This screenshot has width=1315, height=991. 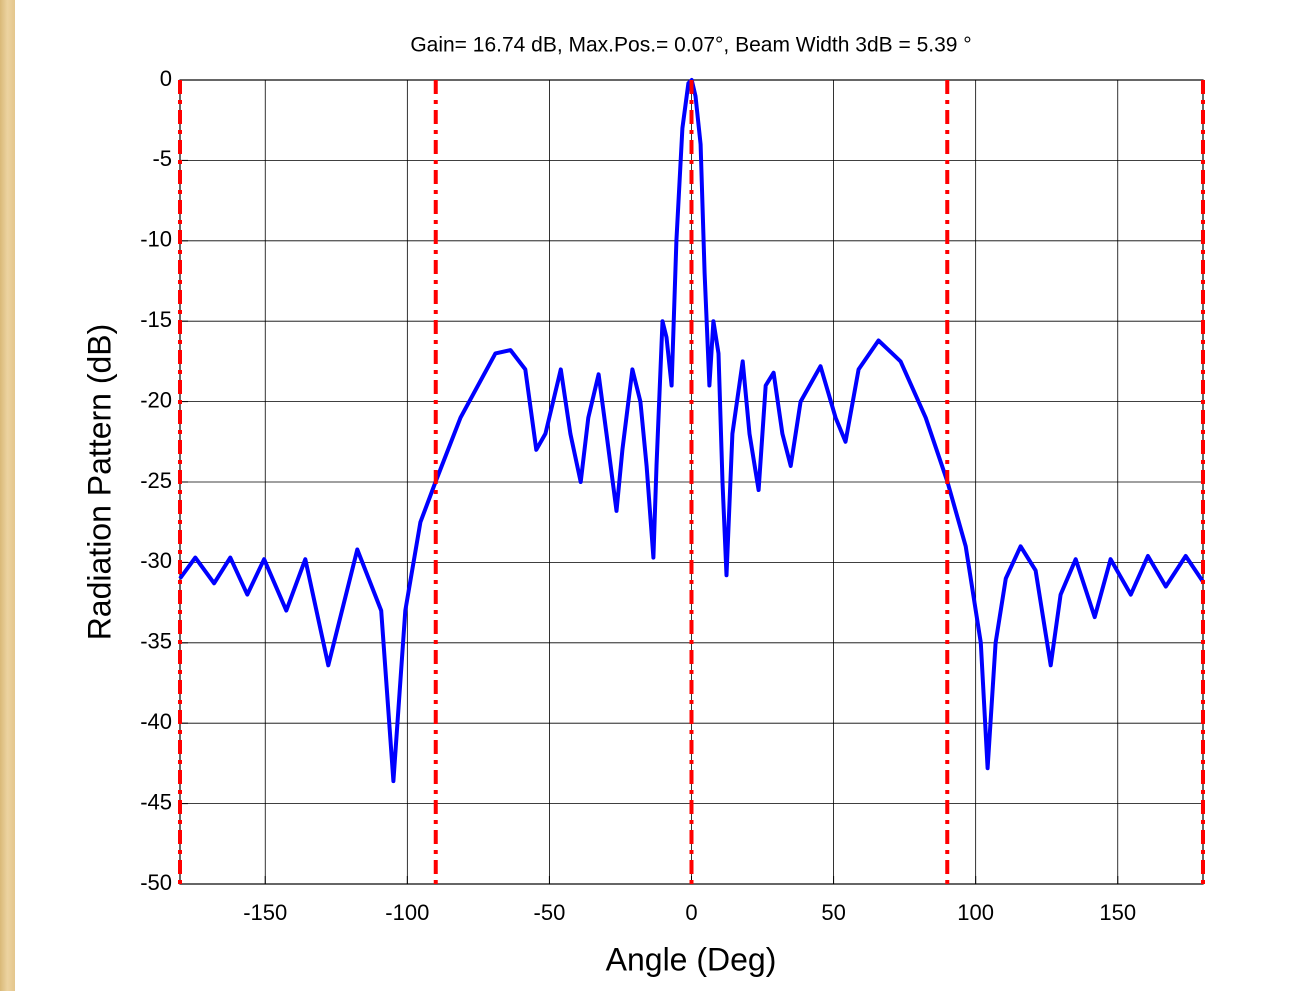 What do you see at coordinates (166, 78) in the screenshot?
I see `y-tick-label: 0` at bounding box center [166, 78].